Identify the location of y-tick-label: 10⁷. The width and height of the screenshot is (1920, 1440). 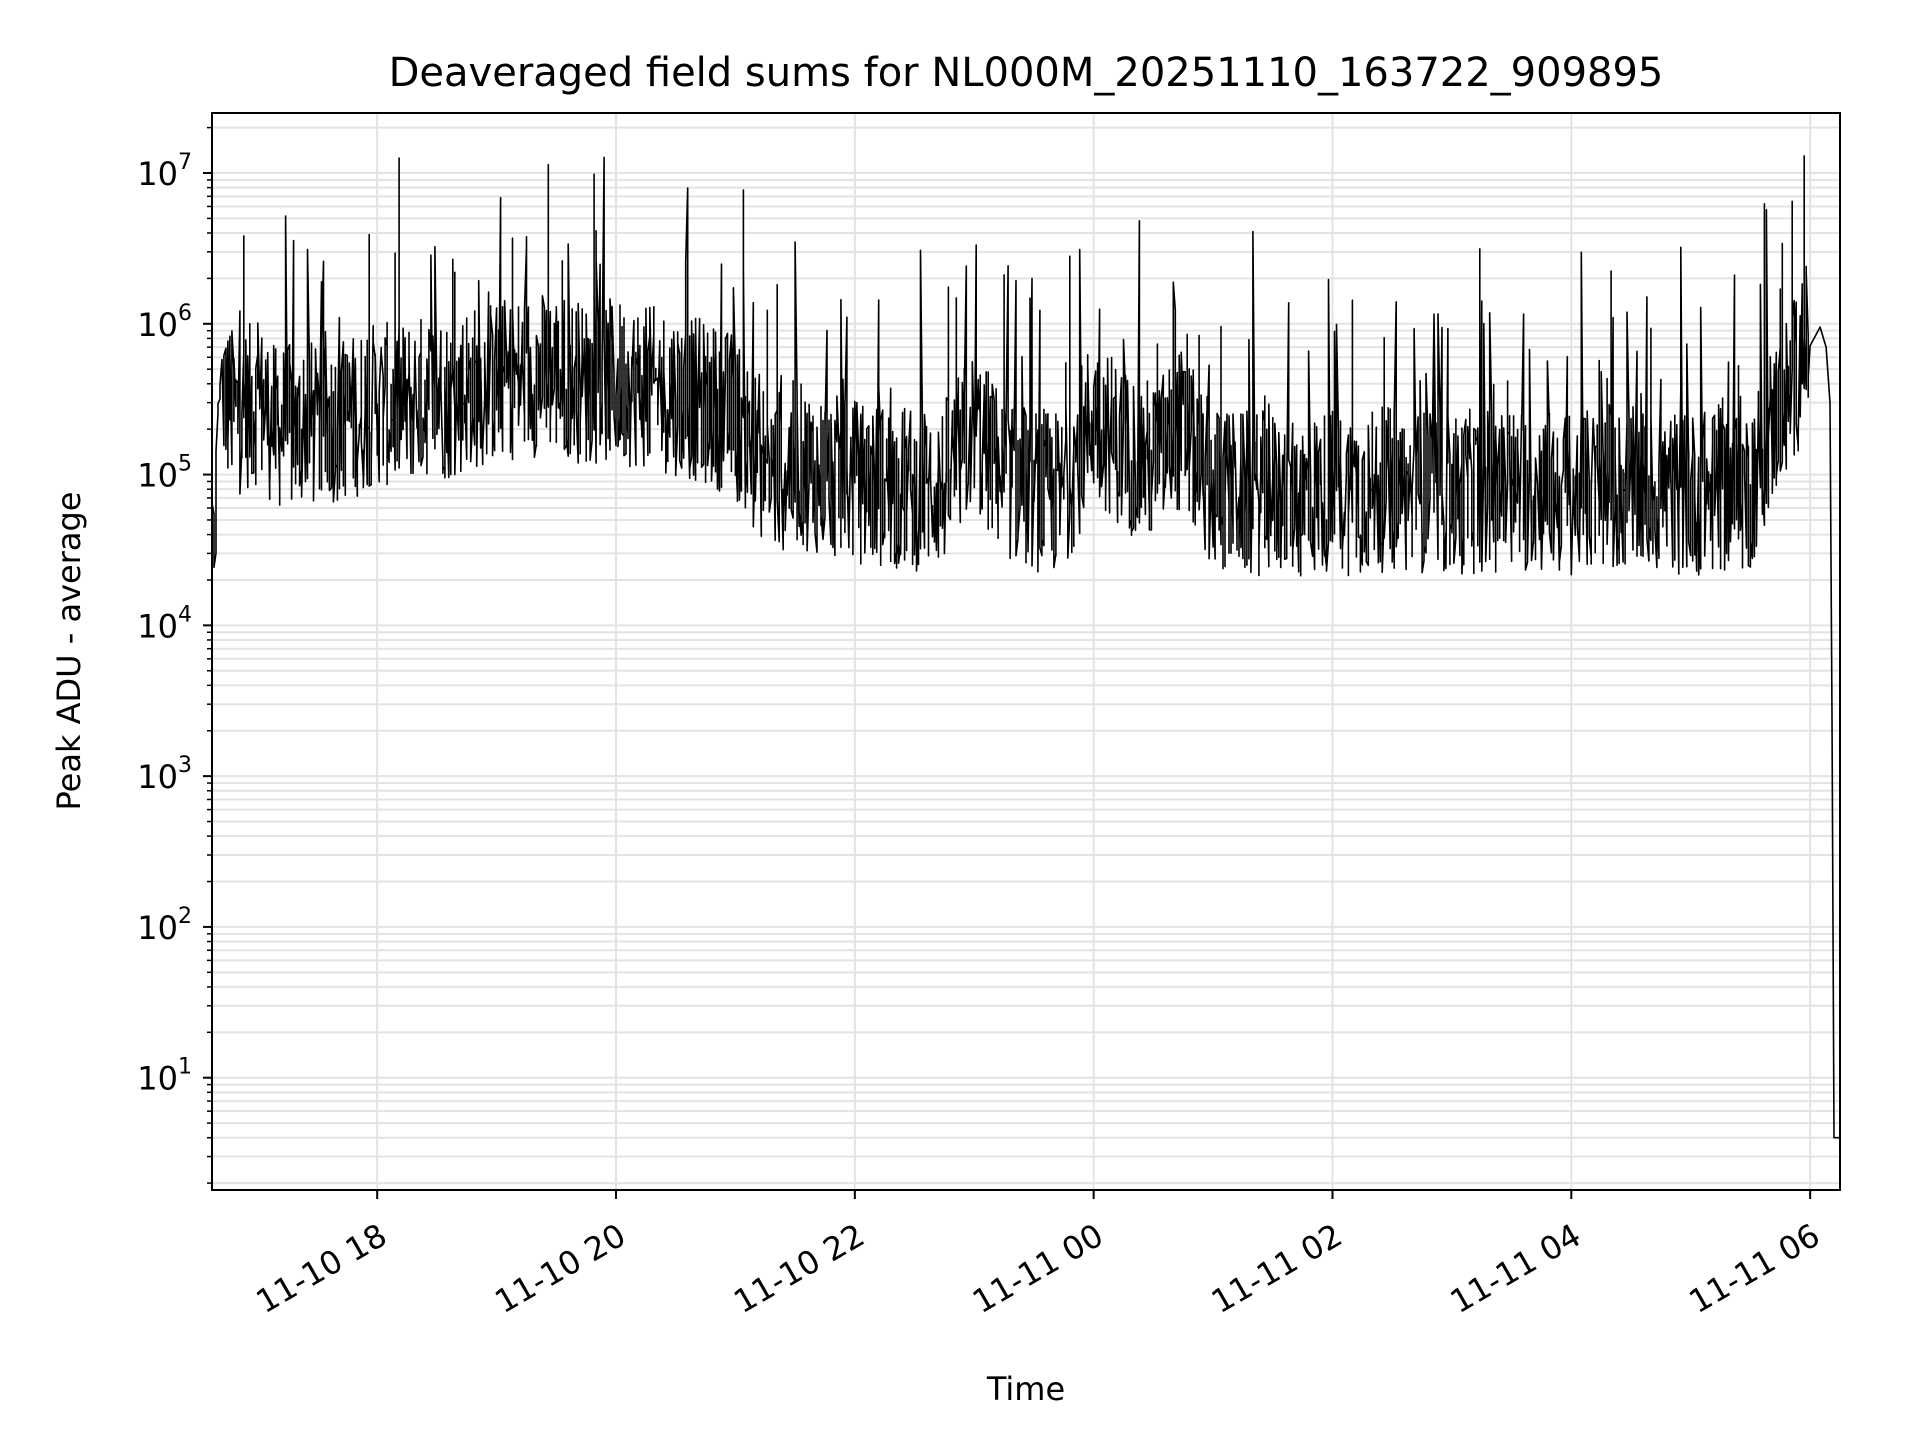
(164, 171).